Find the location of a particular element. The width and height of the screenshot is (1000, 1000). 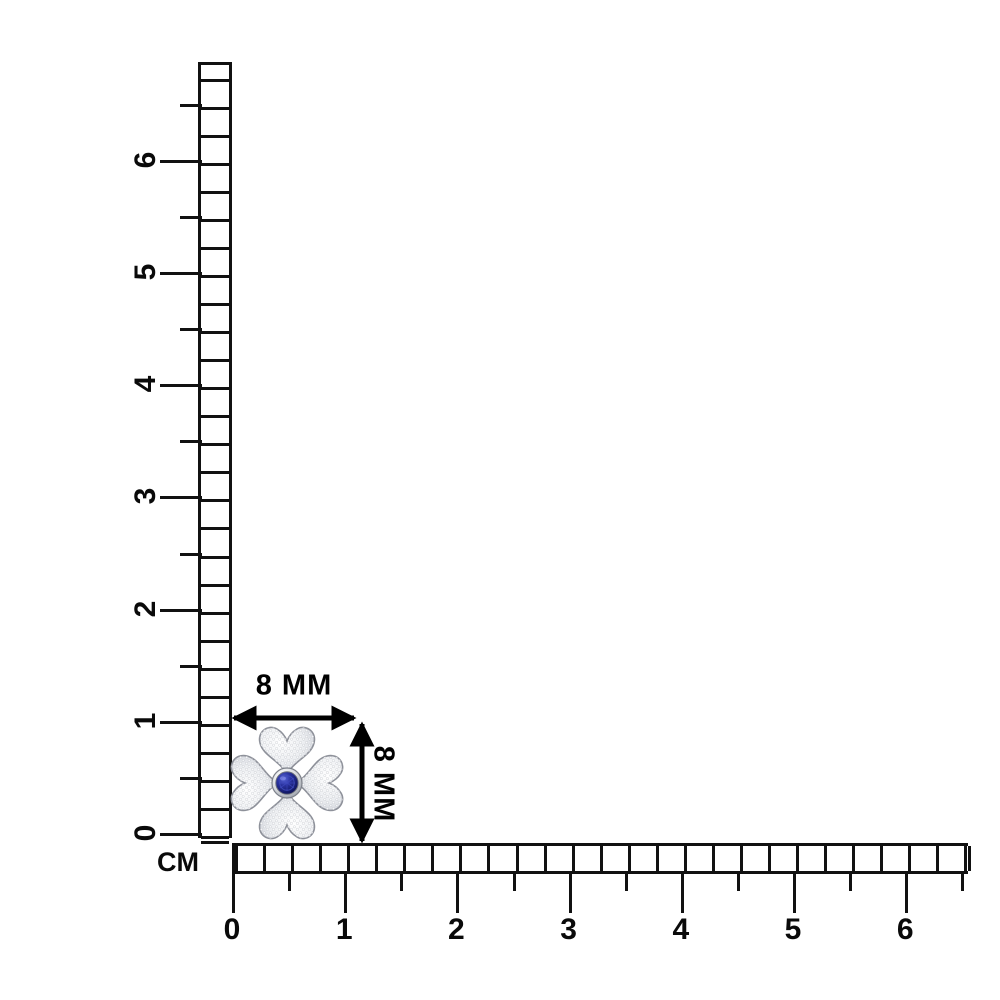

vertical-ruler-label: 5 is located at coordinates (145, 272).